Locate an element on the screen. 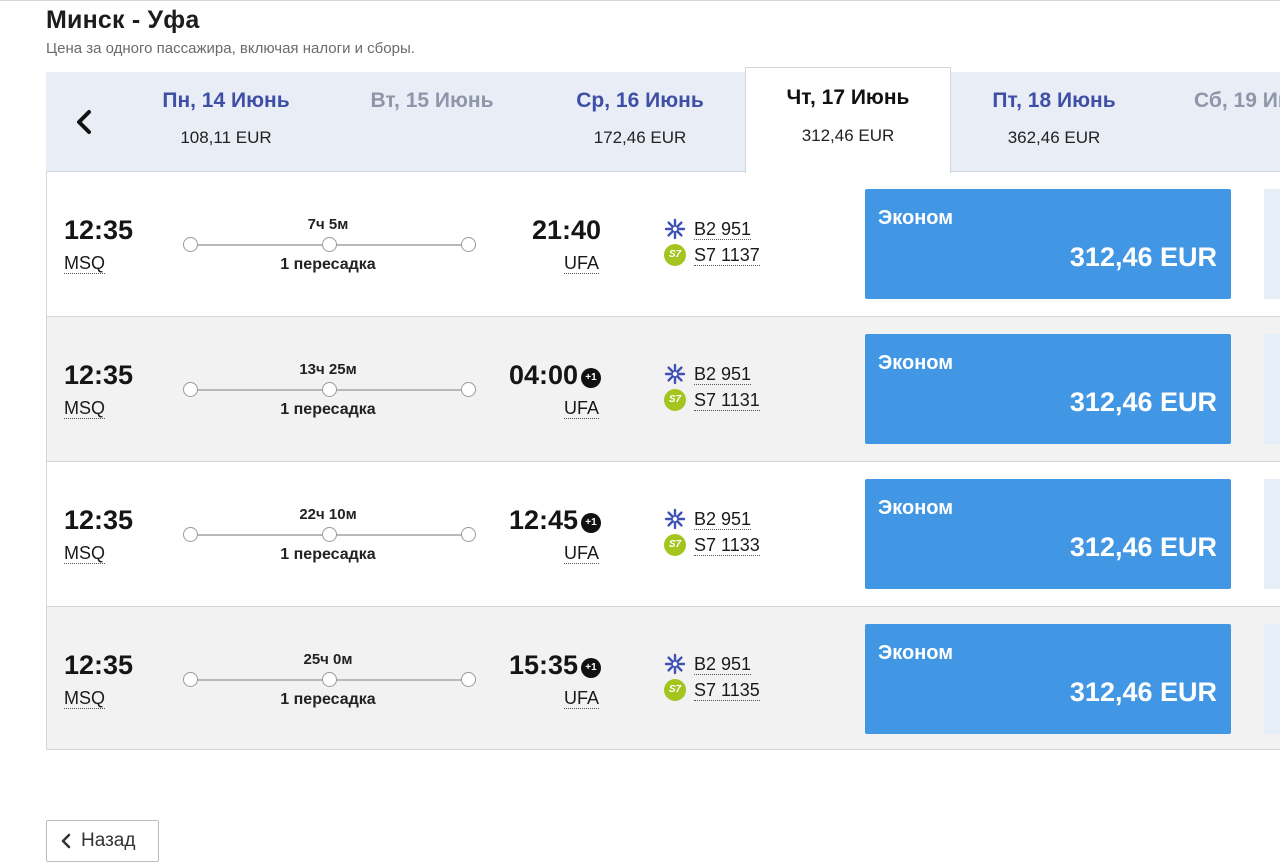 The image size is (1280, 862). back-button: Назад is located at coordinates (102, 841).